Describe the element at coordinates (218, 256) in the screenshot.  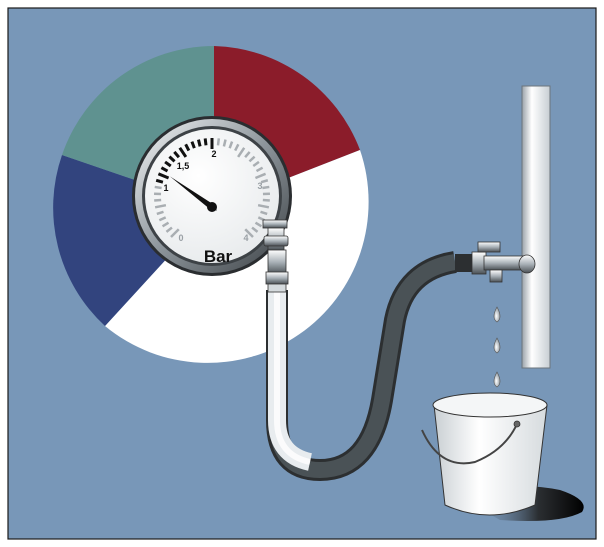
I see `gauge-unit-label: Bar` at that location.